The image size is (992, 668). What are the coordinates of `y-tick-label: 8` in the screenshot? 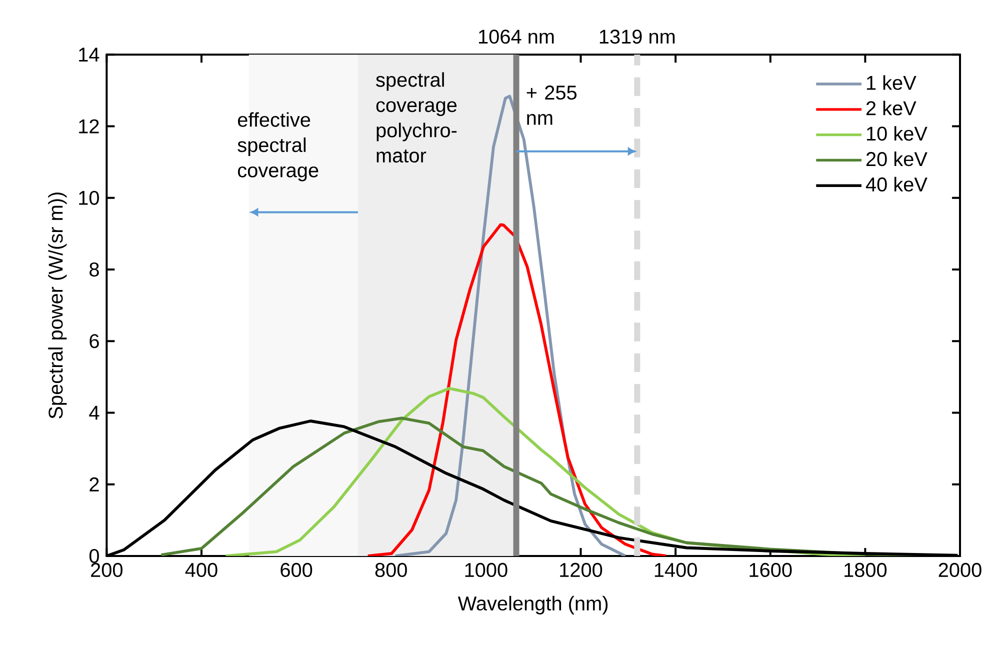 It's located at (94, 269).